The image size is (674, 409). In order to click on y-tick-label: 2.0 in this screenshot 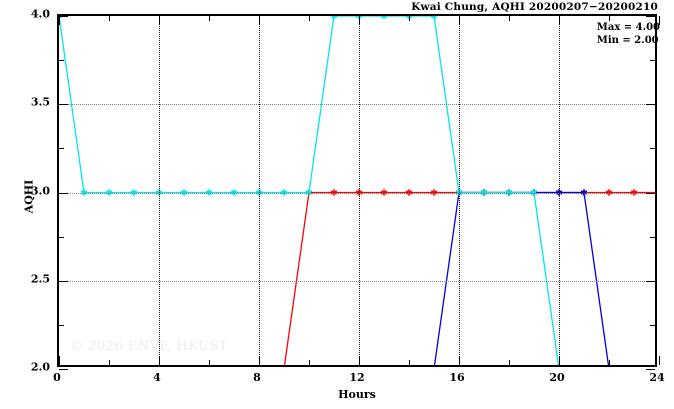, I will do `click(40, 367)`.